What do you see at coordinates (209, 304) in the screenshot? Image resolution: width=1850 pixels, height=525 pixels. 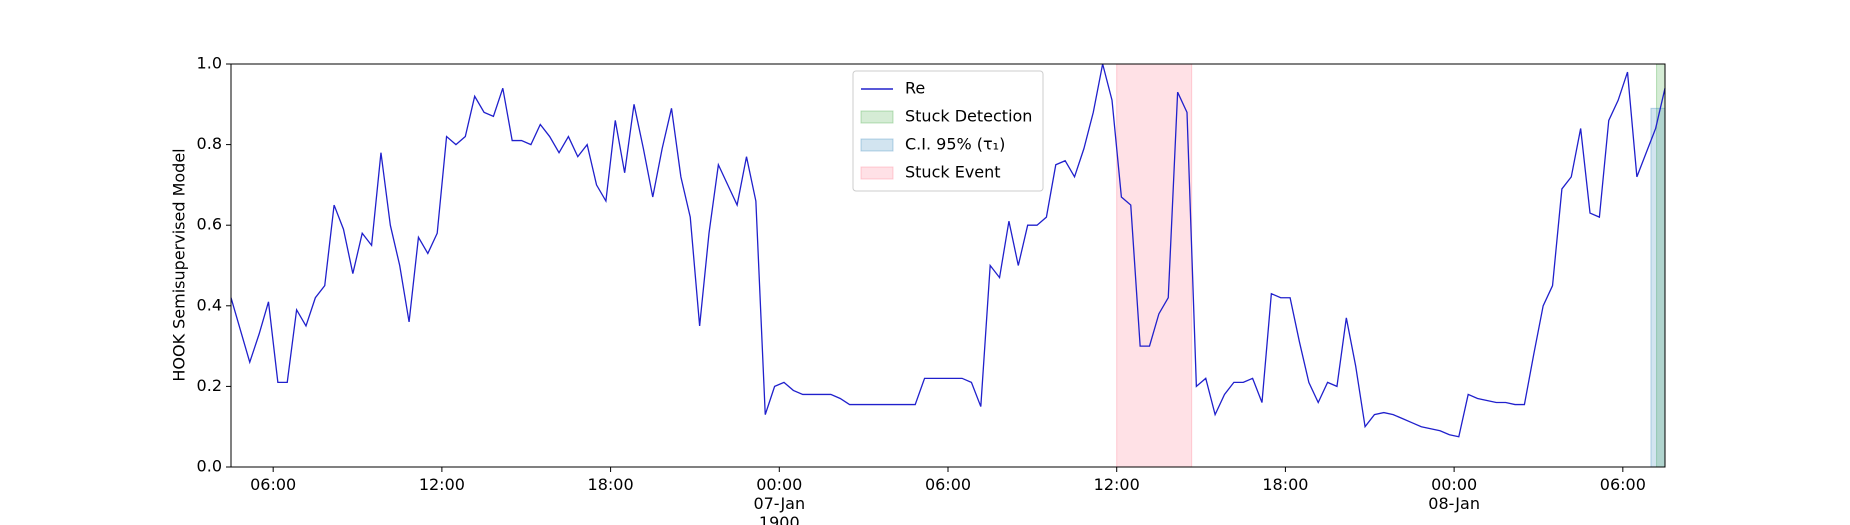 I see `y-tick-label: 0.4` at bounding box center [209, 304].